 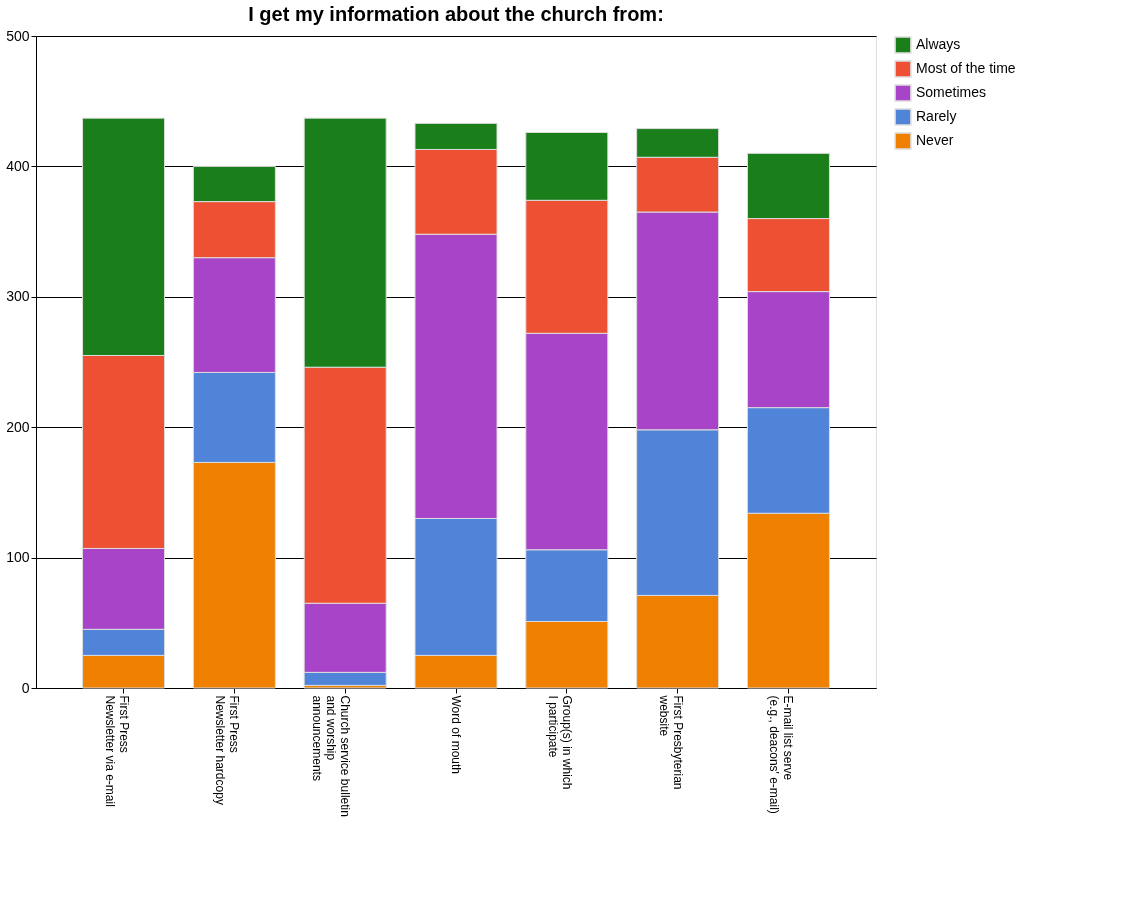 I want to click on y-tick-label: 400, so click(x=18, y=165).